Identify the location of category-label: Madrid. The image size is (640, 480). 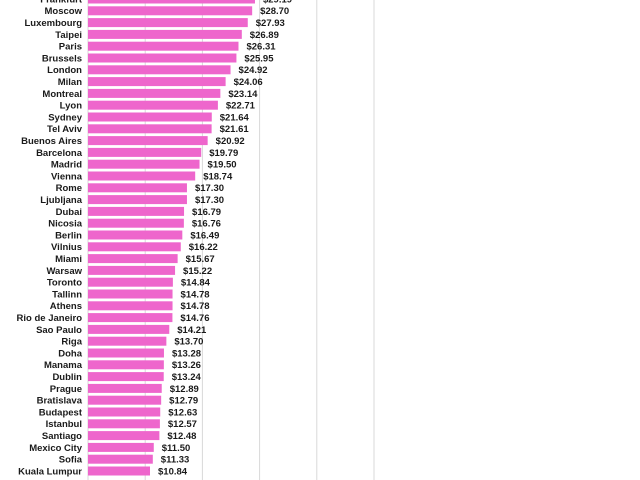
(66, 165).